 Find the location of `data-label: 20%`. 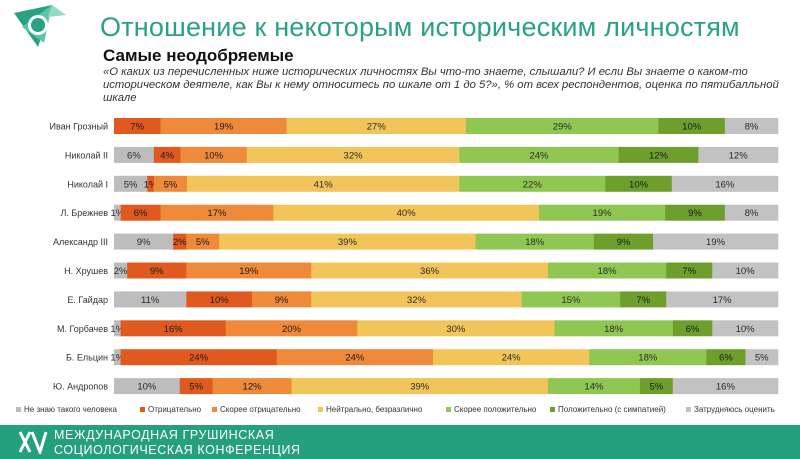

data-label: 20% is located at coordinates (292, 329).